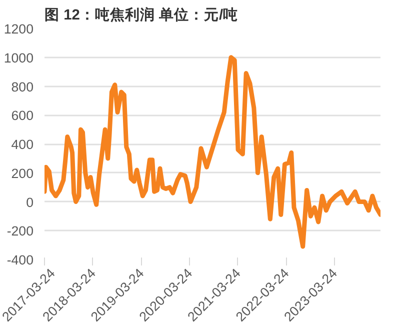 This screenshot has height=328, width=410. What do you see at coordinates (22, 116) in the screenshot?
I see `y-tick-label: 600` at bounding box center [22, 116].